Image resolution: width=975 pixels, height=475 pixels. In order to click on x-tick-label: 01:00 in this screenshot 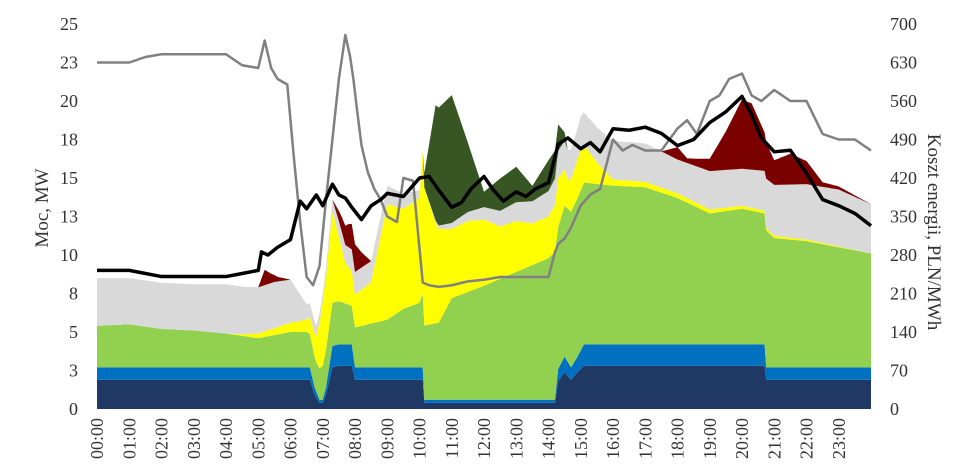, I will do `click(129, 438)`.